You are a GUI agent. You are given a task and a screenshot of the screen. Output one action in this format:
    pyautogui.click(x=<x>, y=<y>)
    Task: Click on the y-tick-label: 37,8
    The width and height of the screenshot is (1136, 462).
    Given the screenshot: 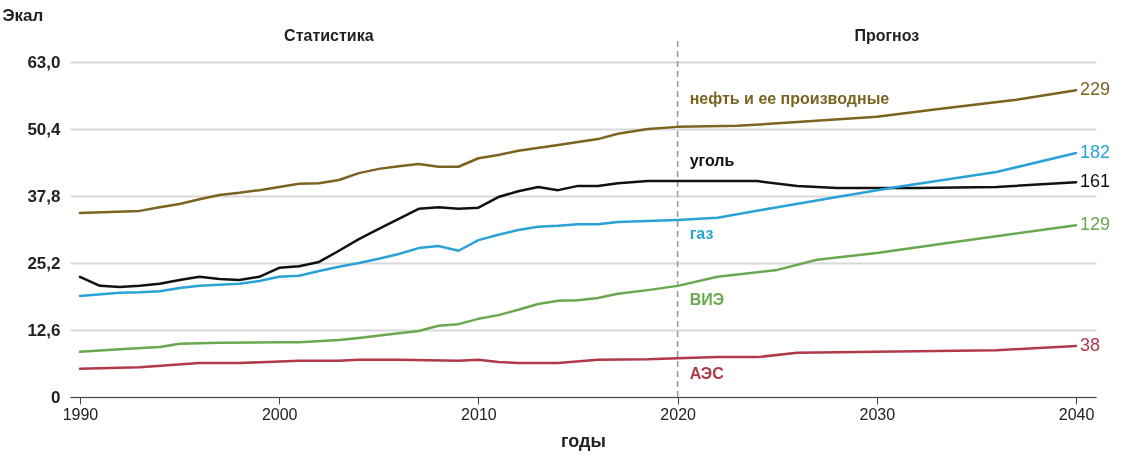 What is the action you would take?
    pyautogui.click(x=44, y=196)
    